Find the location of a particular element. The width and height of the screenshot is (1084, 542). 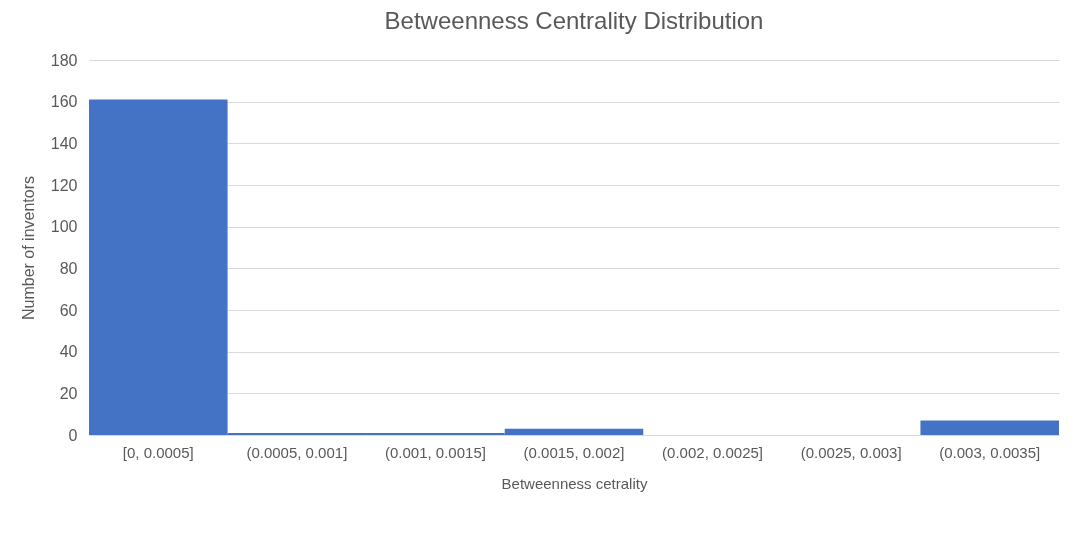

y-tick-label: 40 is located at coordinates (68, 352).